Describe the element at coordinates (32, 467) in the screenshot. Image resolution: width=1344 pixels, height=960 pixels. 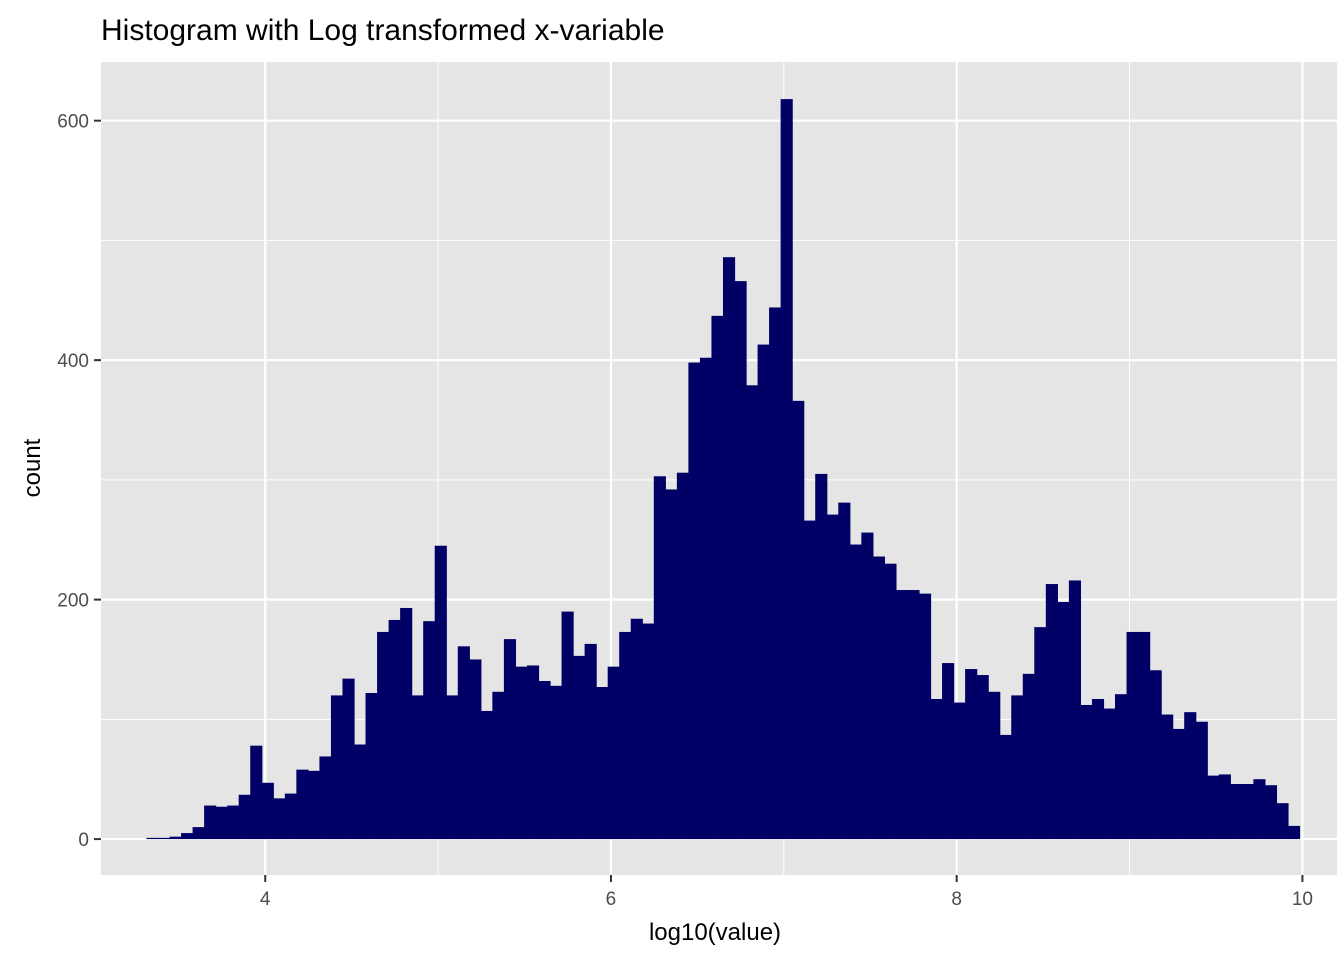
I see `y-axis-title: count` at that location.